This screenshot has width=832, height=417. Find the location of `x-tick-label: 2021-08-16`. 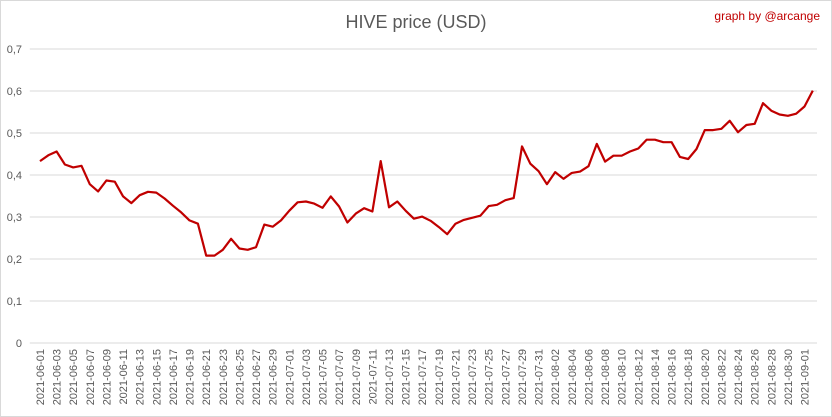

x-tick-label: 2021-08-16 is located at coordinates (673, 377).